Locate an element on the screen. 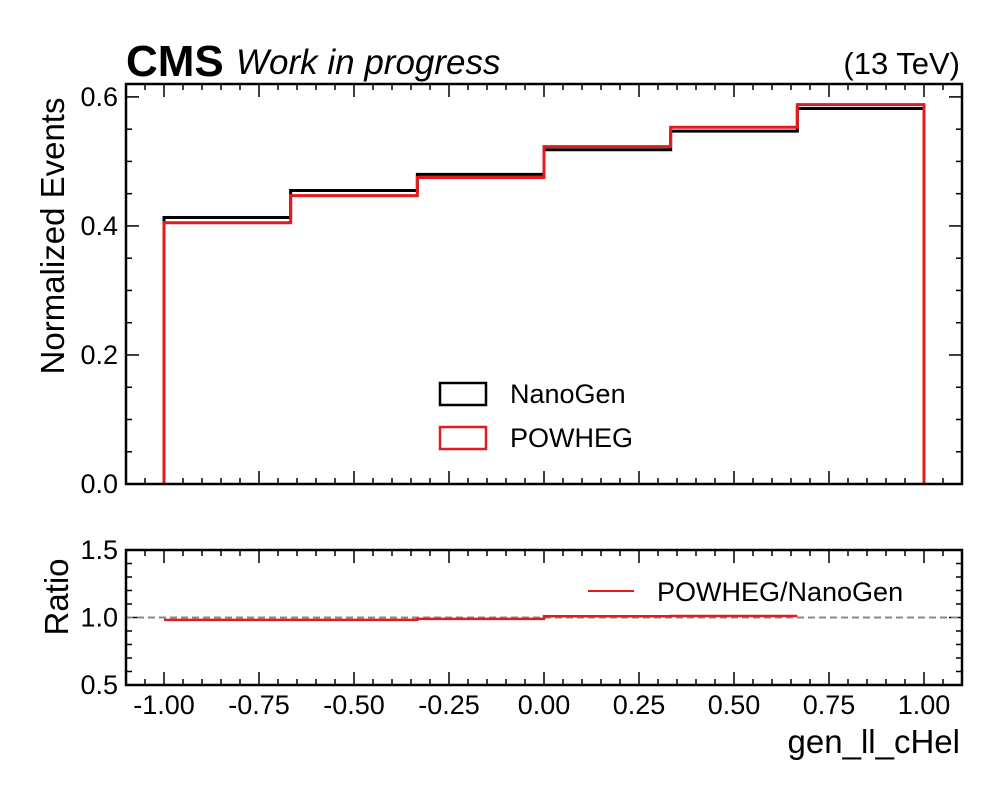  main-y-axis-label: Normalized Events is located at coordinates (52, 236).